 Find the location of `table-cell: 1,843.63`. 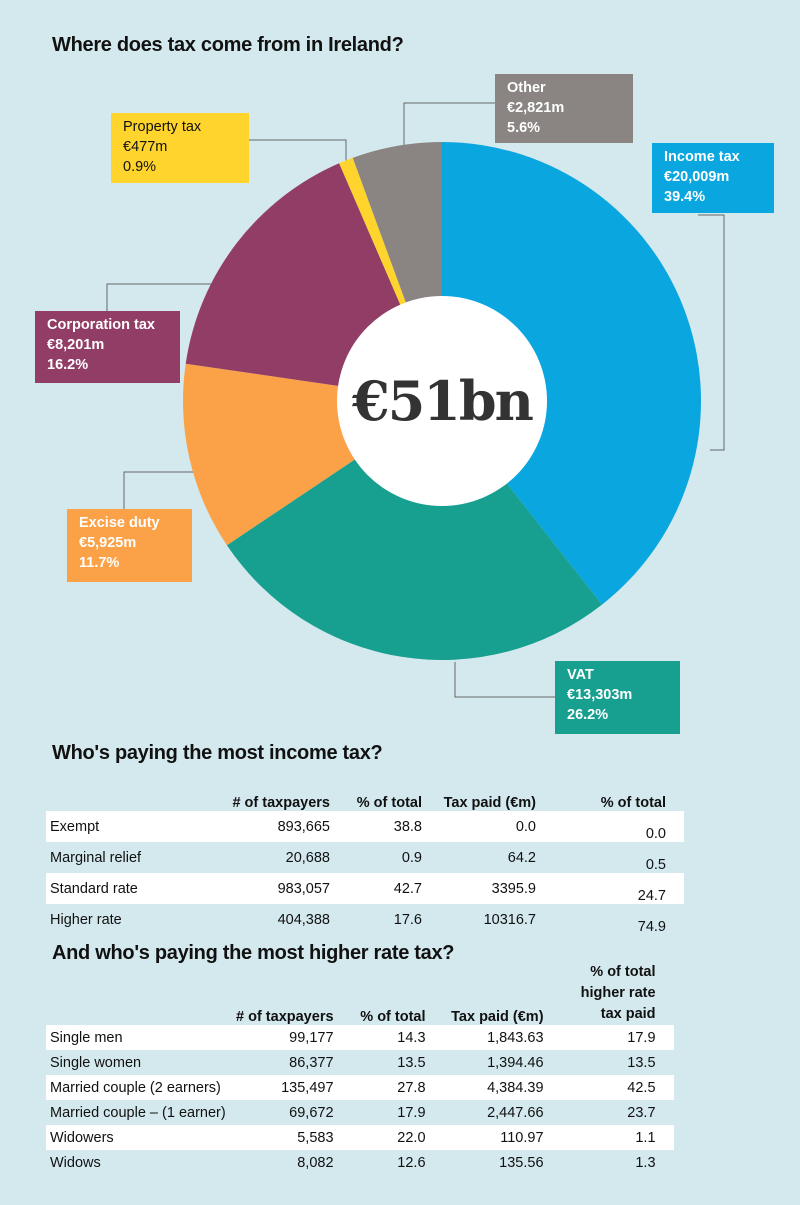

table-cell: 1,843.63 is located at coordinates (484, 1037).